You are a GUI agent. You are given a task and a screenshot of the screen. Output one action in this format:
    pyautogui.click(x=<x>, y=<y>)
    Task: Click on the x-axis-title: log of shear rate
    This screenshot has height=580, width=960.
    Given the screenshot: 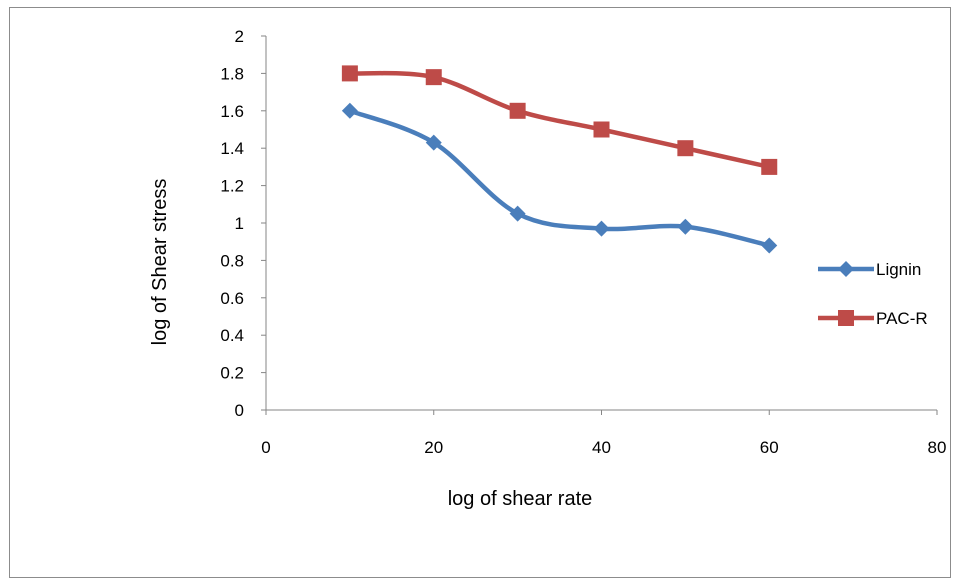 What is the action you would take?
    pyautogui.click(x=520, y=499)
    